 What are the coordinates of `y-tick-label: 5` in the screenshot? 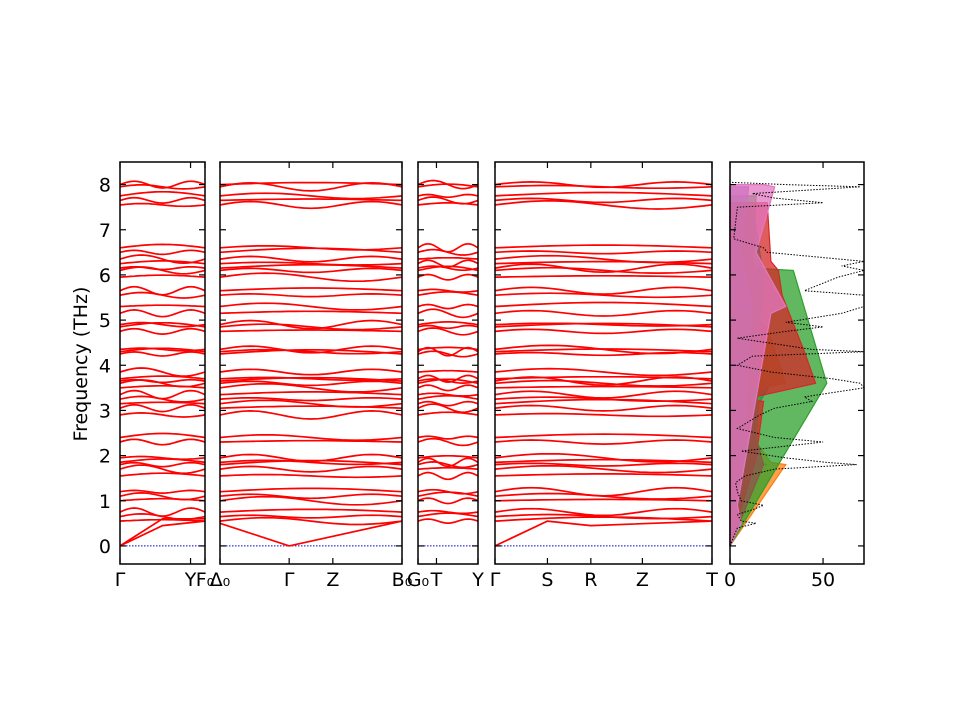 It's located at (105, 321).